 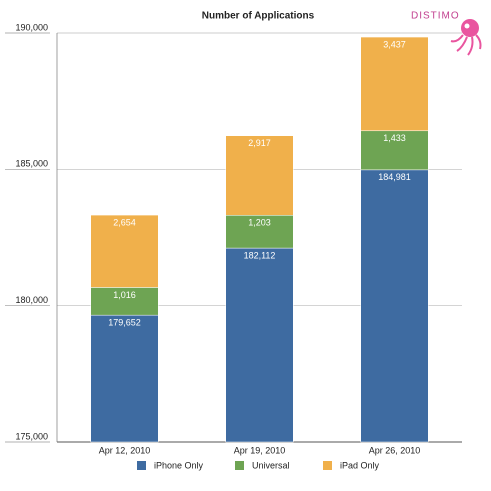 I want to click on logo-octopus, so click(x=466, y=37).